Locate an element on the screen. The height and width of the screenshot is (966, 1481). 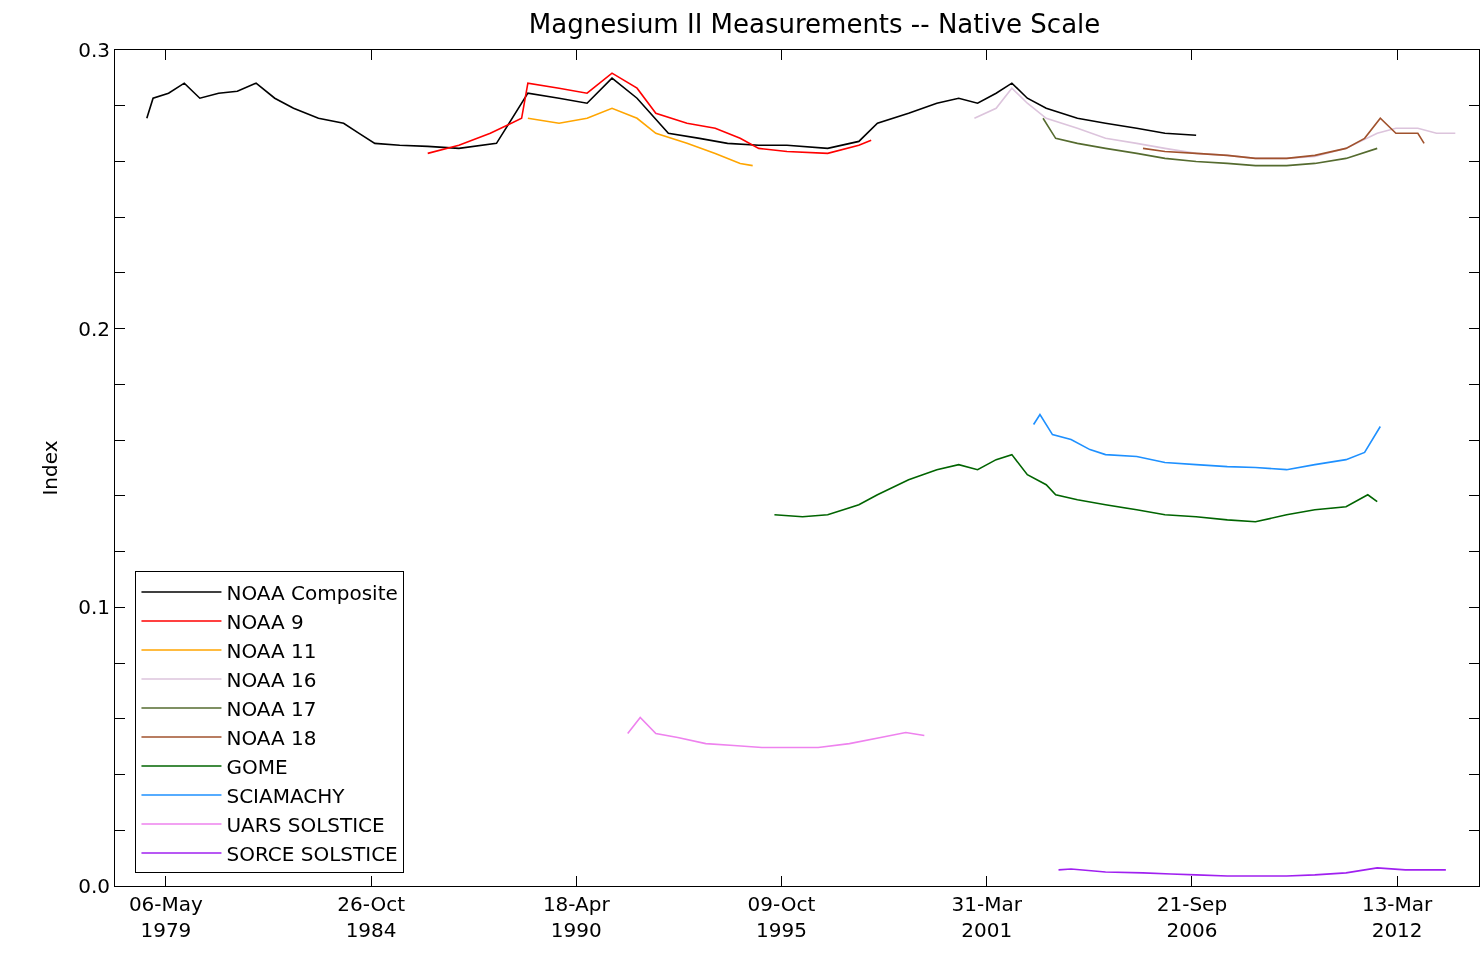
legend-label: GOME is located at coordinates (257, 766).